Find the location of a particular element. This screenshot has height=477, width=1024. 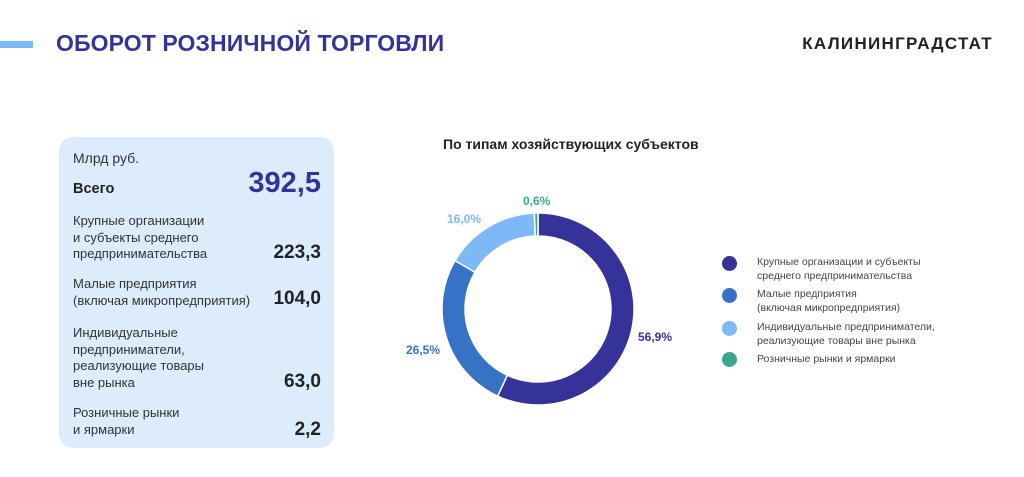

row-value-individual: 63,0 is located at coordinates (302, 381).